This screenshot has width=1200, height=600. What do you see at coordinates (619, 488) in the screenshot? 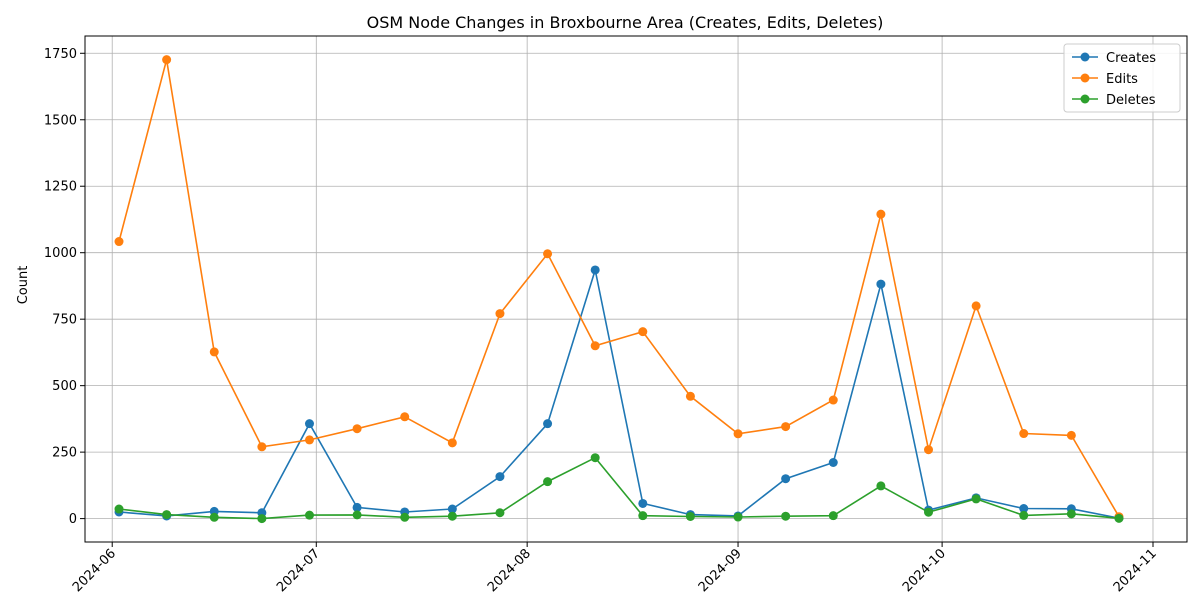
I see `series-line-deletes` at bounding box center [619, 488].